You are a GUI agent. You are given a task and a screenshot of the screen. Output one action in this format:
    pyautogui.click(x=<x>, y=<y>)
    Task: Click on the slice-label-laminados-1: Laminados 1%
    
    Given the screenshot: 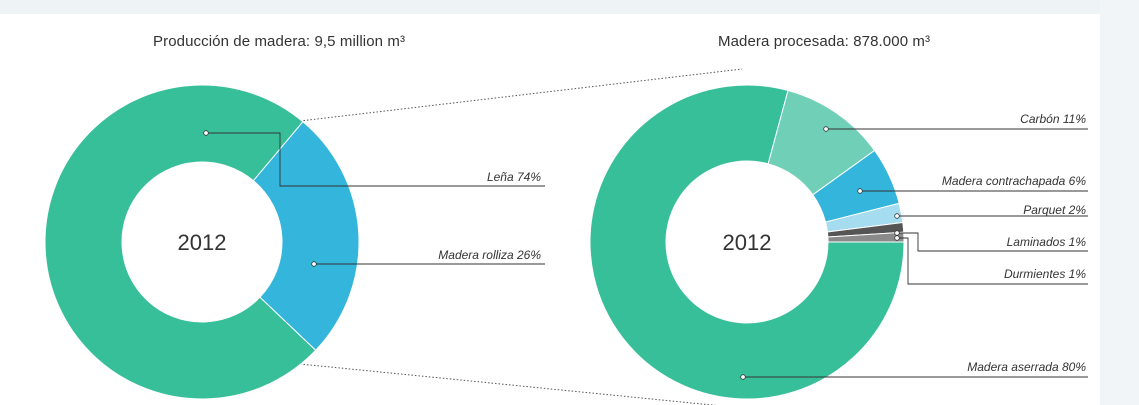 What is the action you would take?
    pyautogui.click(x=1047, y=242)
    